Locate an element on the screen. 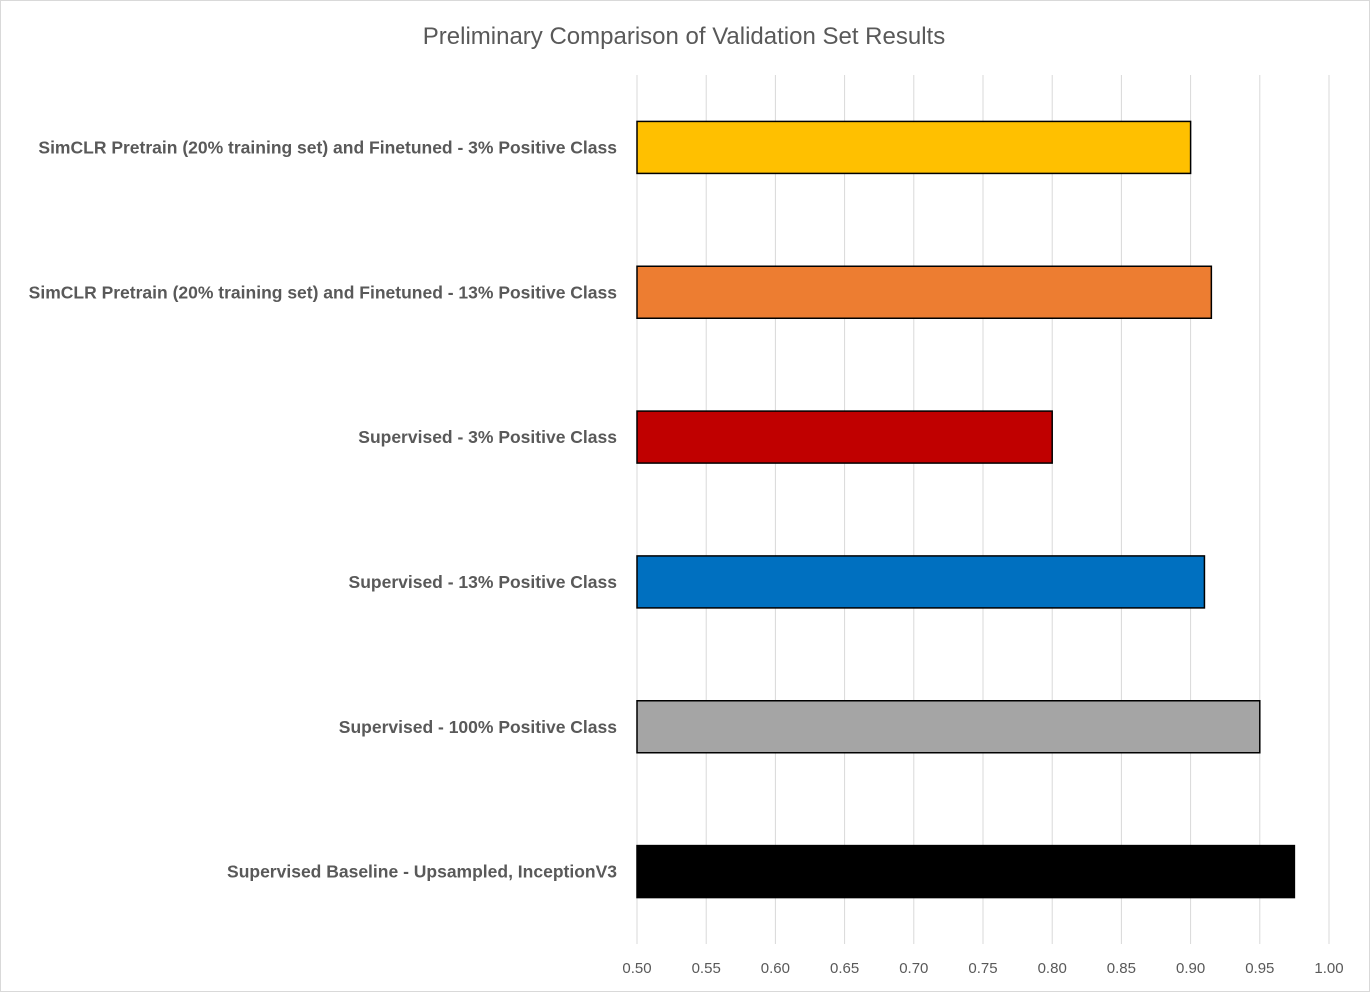 The image size is (1370, 992). x-tick-label: 0.90 is located at coordinates (1190, 968).